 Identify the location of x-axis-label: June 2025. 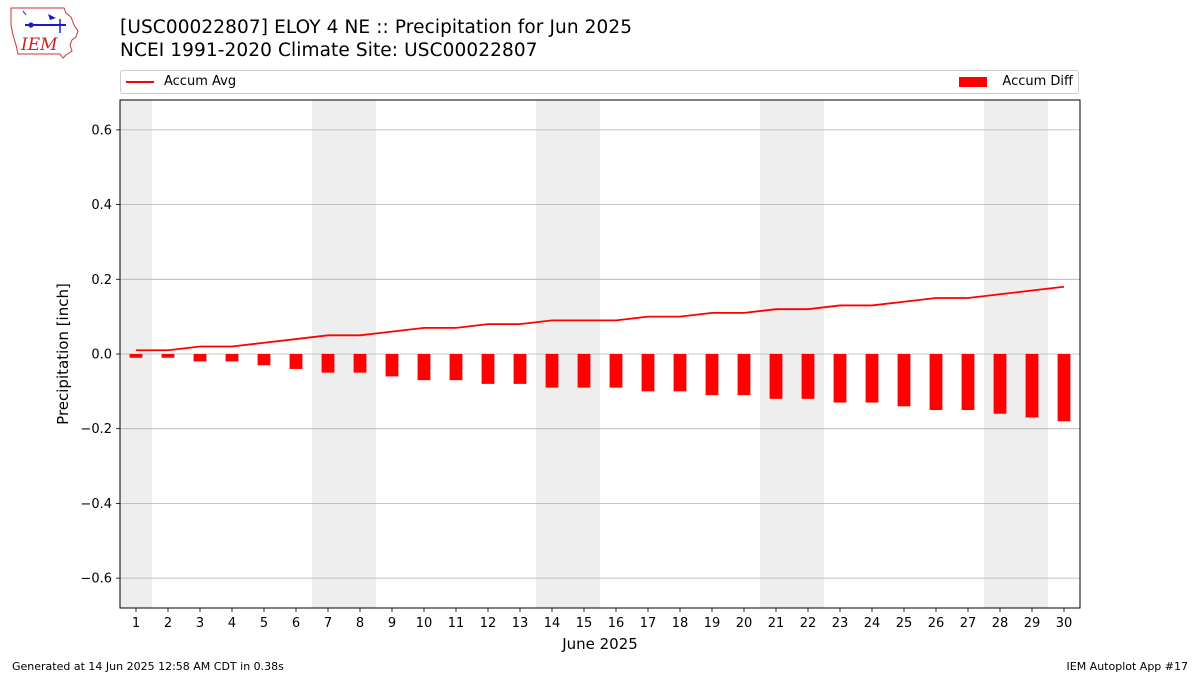
(599, 644).